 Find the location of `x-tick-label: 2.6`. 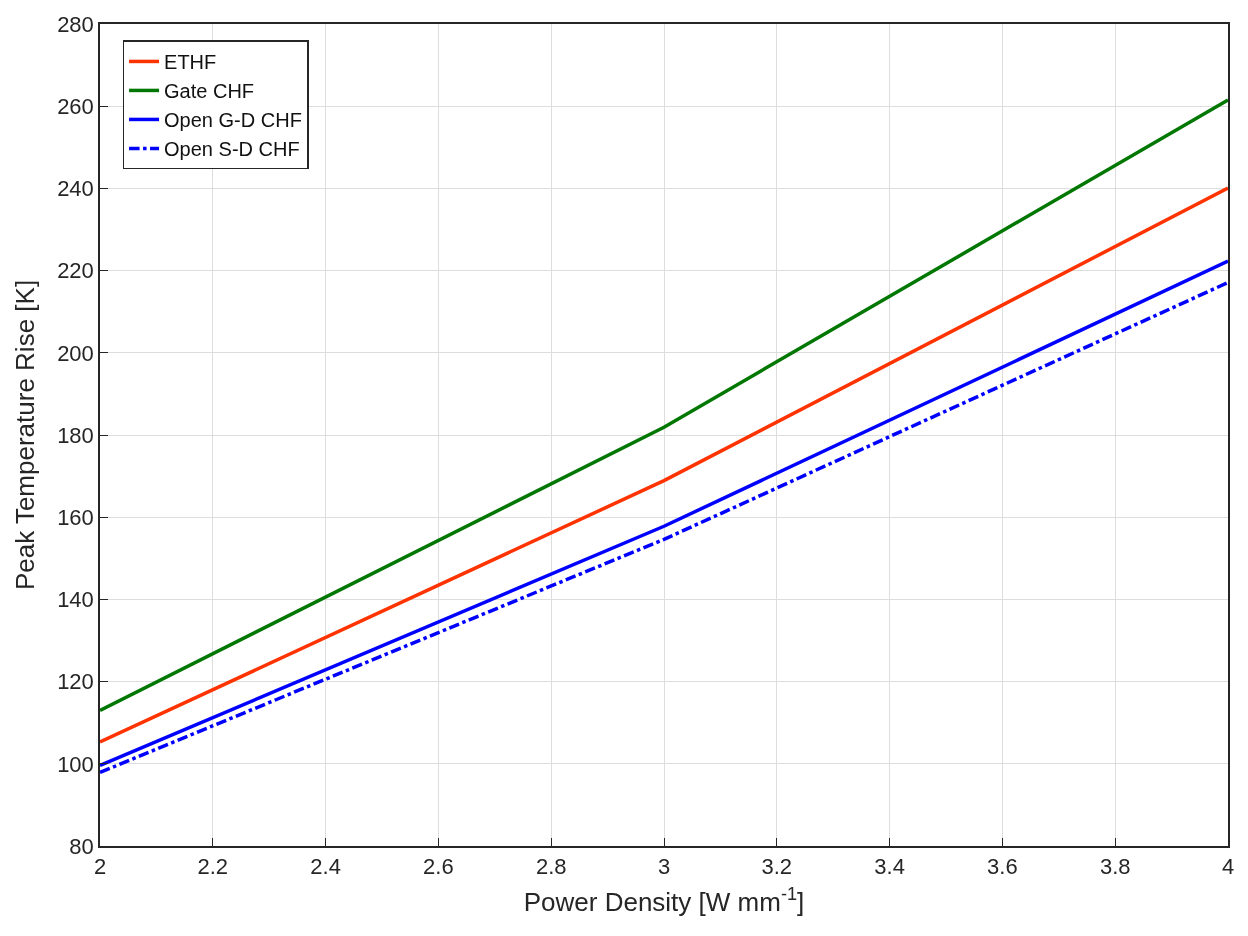

x-tick-label: 2.6 is located at coordinates (438, 867).